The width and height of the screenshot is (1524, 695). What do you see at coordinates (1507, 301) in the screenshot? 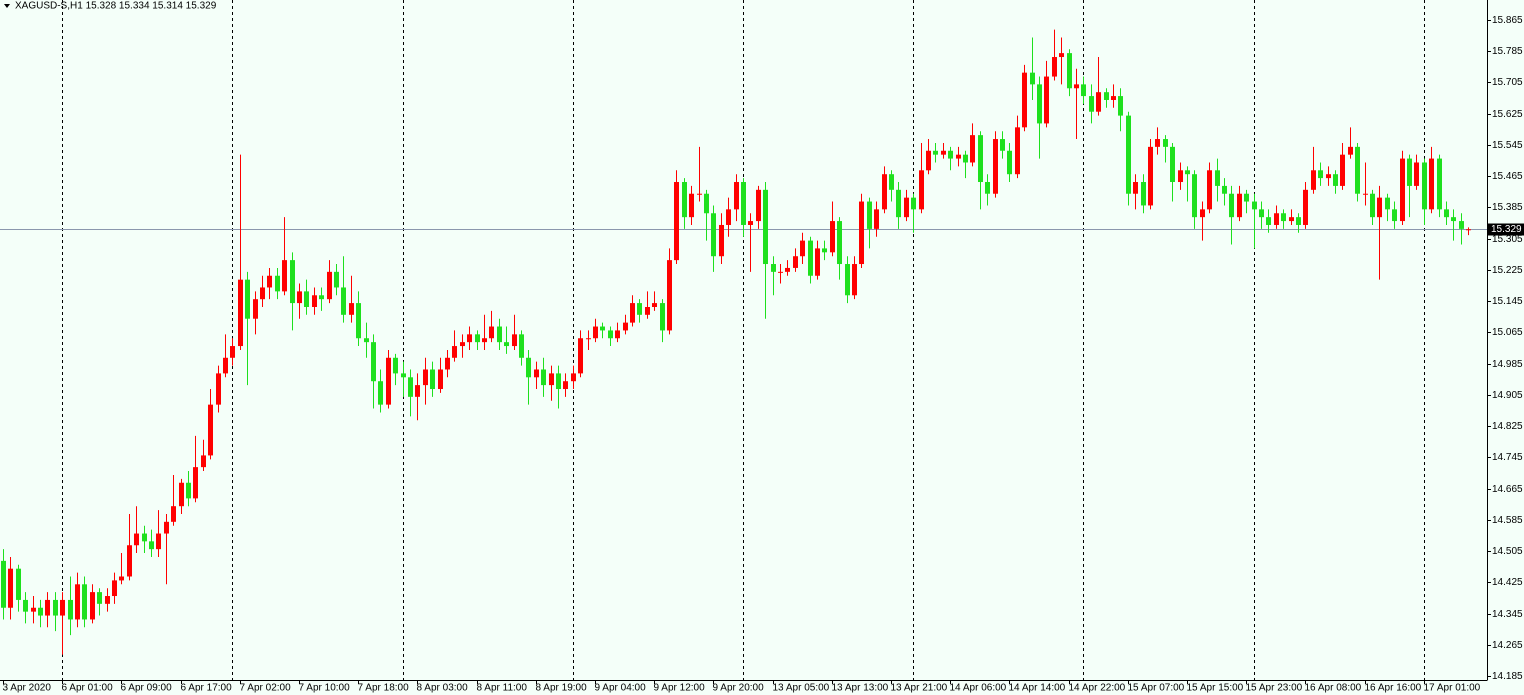
I see `y-tick-label: 15.145` at bounding box center [1507, 301].